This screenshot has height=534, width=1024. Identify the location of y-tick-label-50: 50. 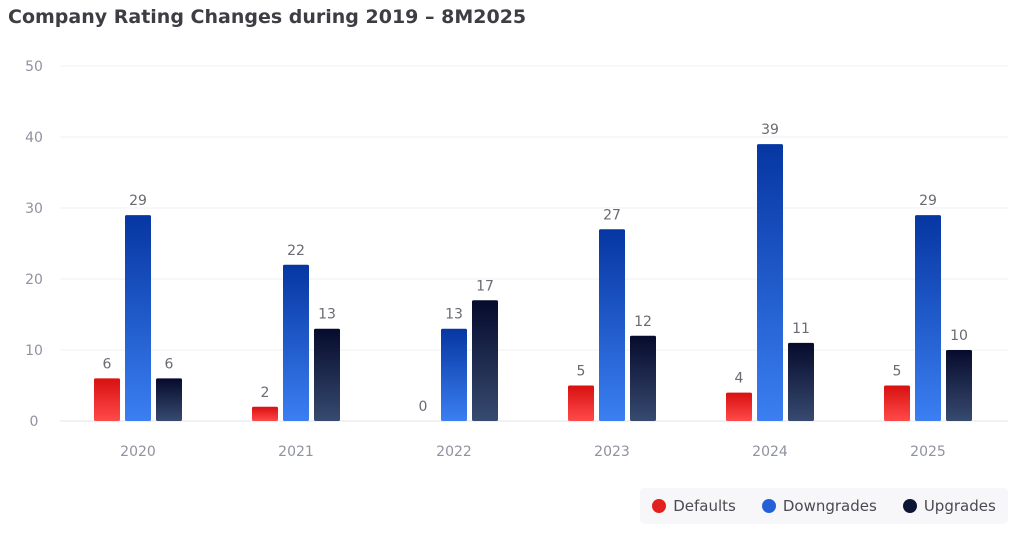
(34, 67).